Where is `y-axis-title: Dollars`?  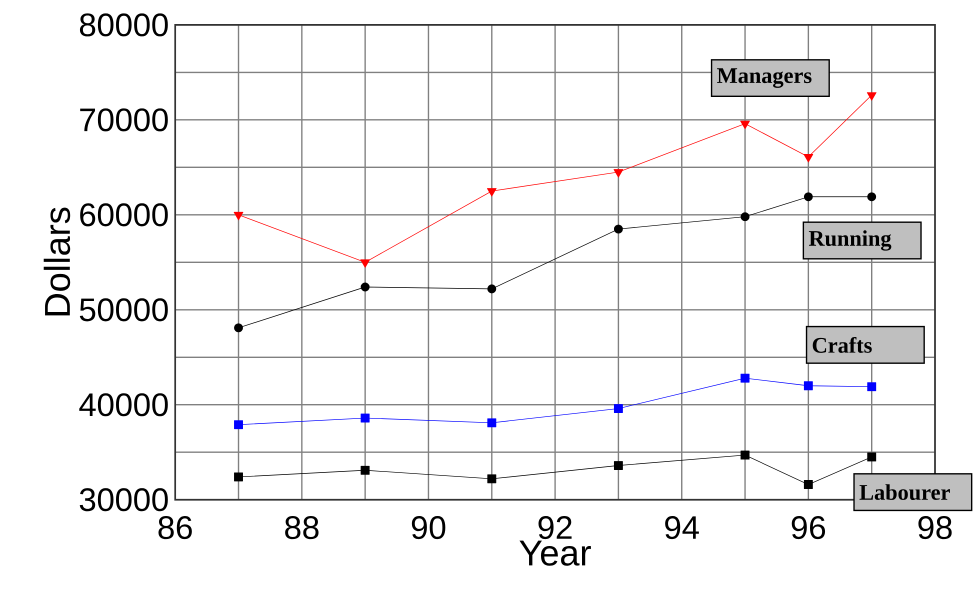
y-axis-title: Dollars is located at coordinates (57, 262).